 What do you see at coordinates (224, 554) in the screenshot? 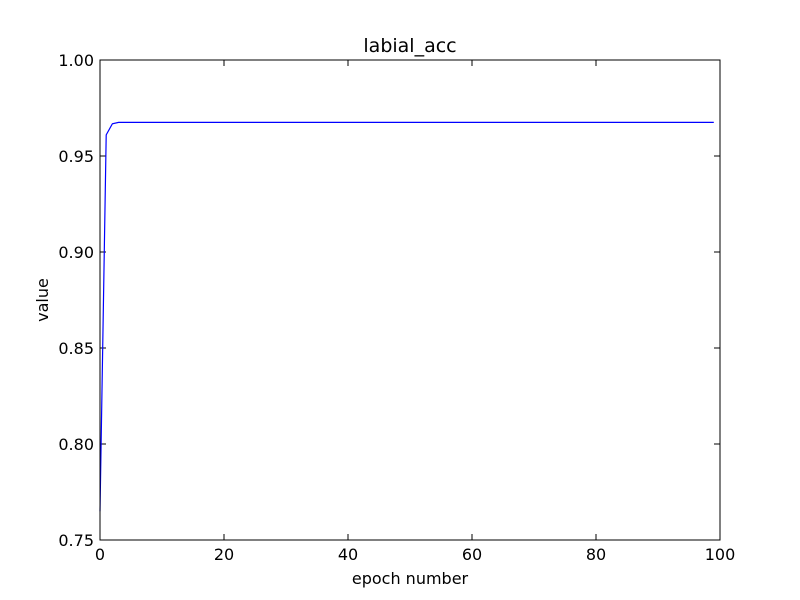
I see `x-tick-label: 20` at bounding box center [224, 554].